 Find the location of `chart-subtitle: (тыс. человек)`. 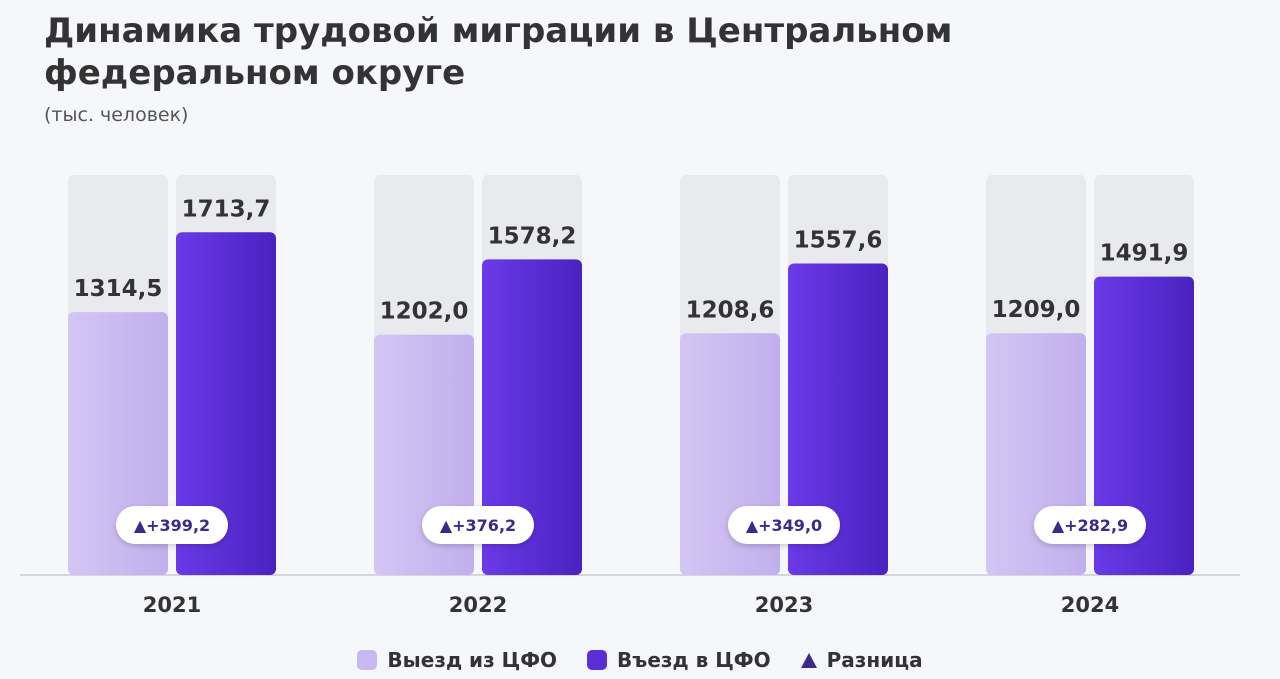

chart-subtitle: (тыс. человек) is located at coordinates (116, 115).